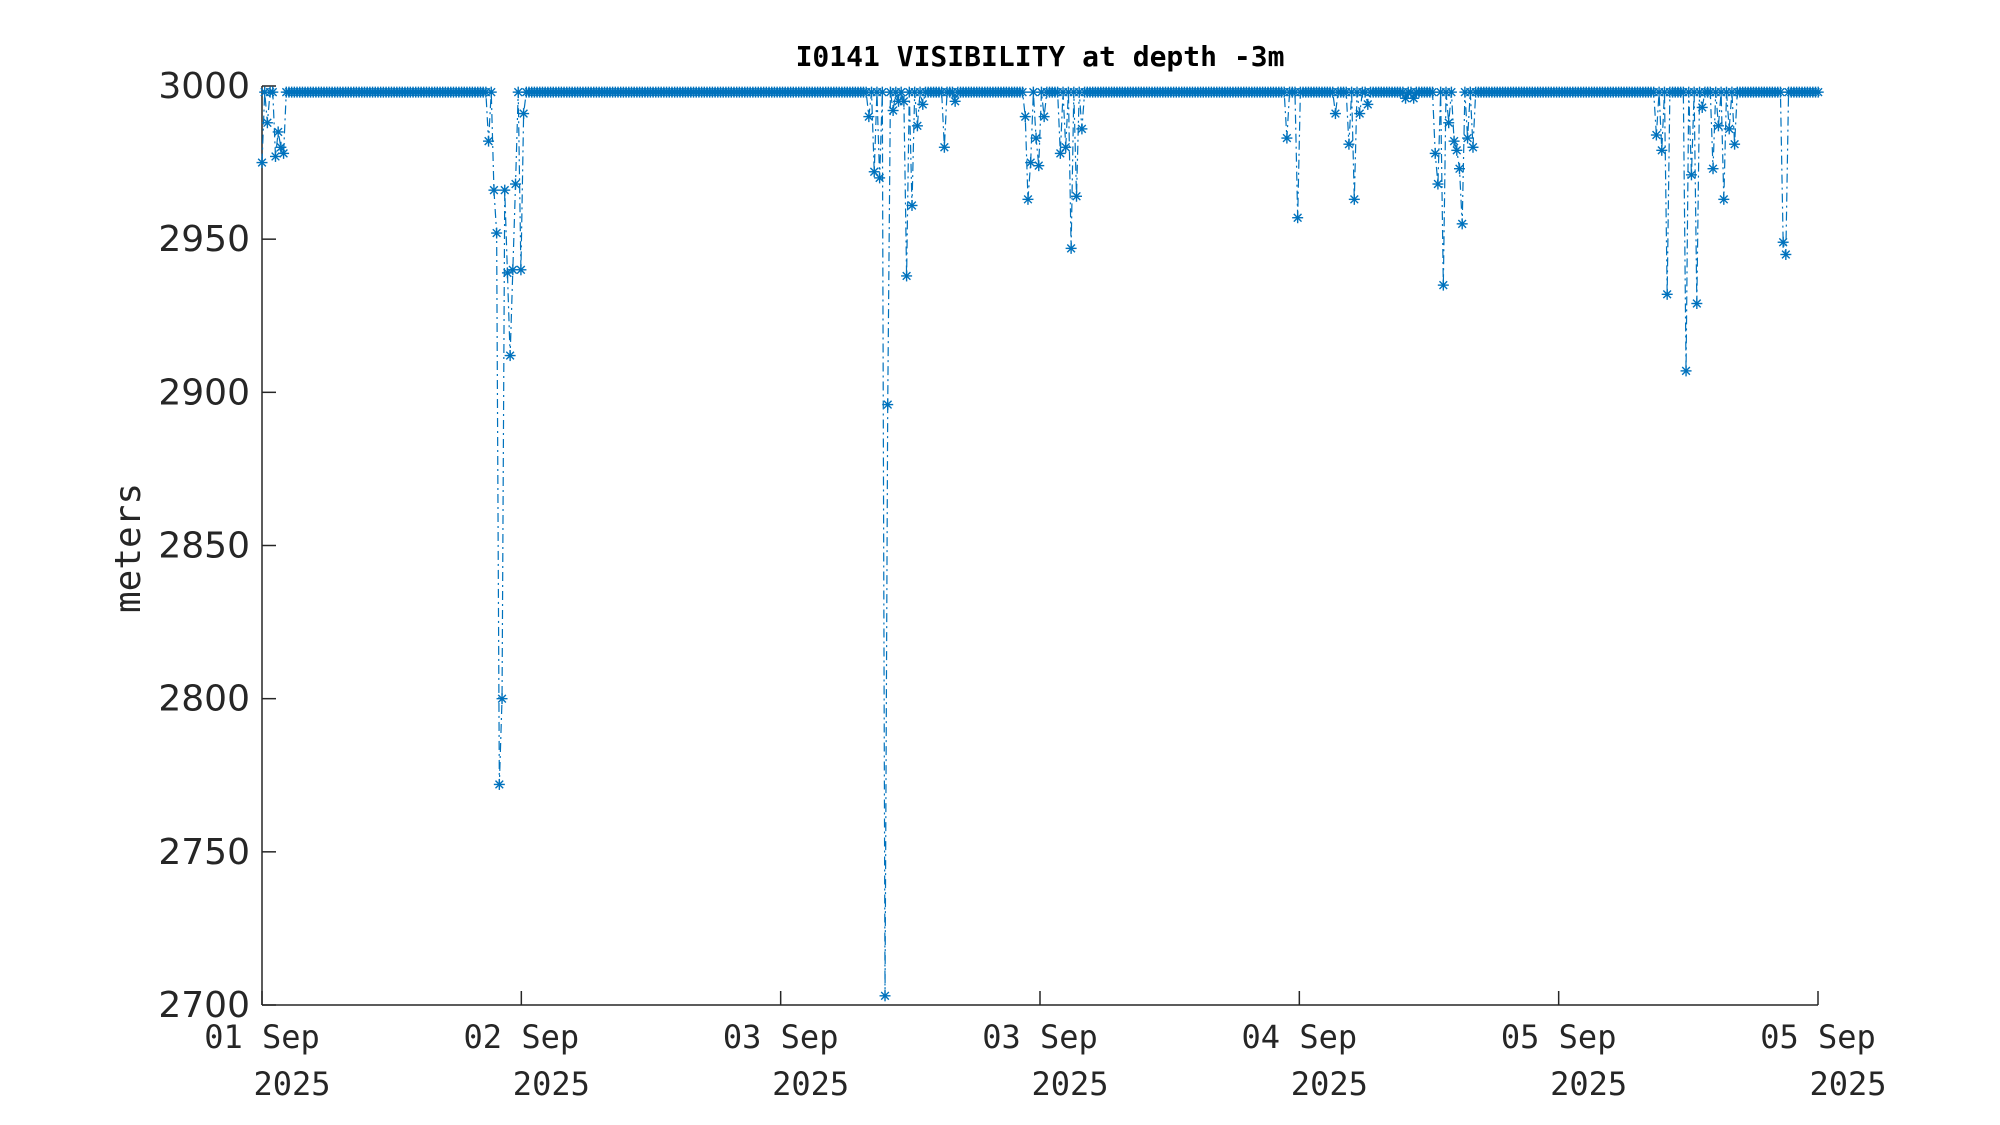  What do you see at coordinates (1040, 56) in the screenshot?
I see `chart-title: I0141 VISIBILITY at depth -3m` at bounding box center [1040, 56].